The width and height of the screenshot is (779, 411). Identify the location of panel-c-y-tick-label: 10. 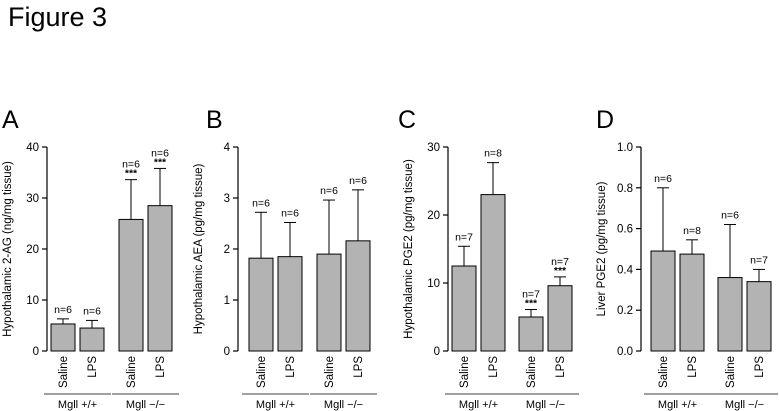
(433, 284).